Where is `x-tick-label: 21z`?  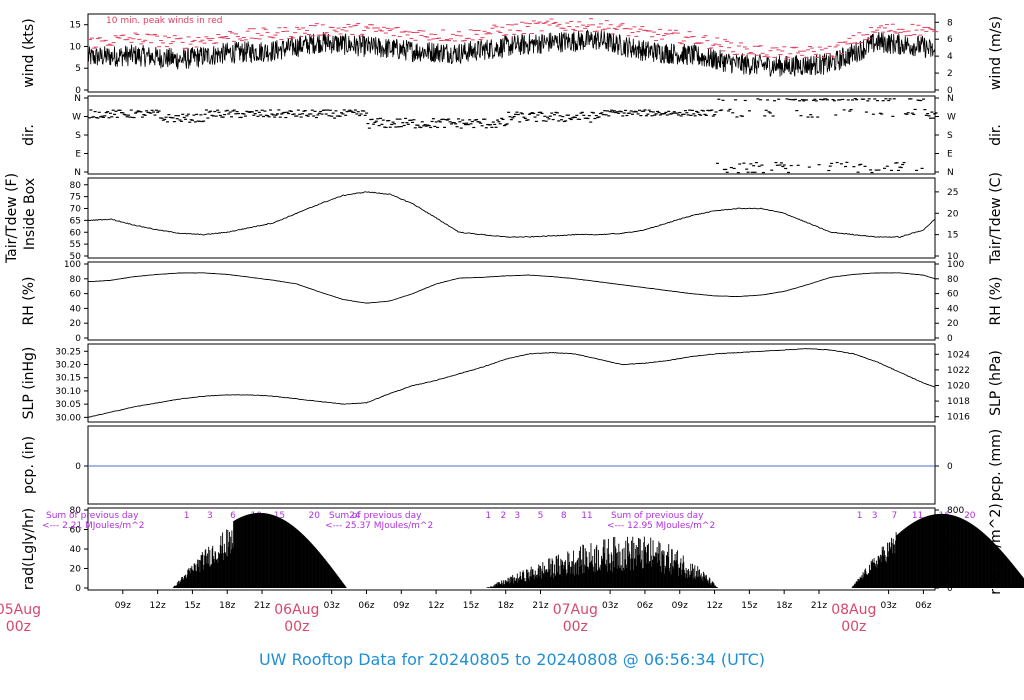
x-tick-label: 21z is located at coordinates (540, 606).